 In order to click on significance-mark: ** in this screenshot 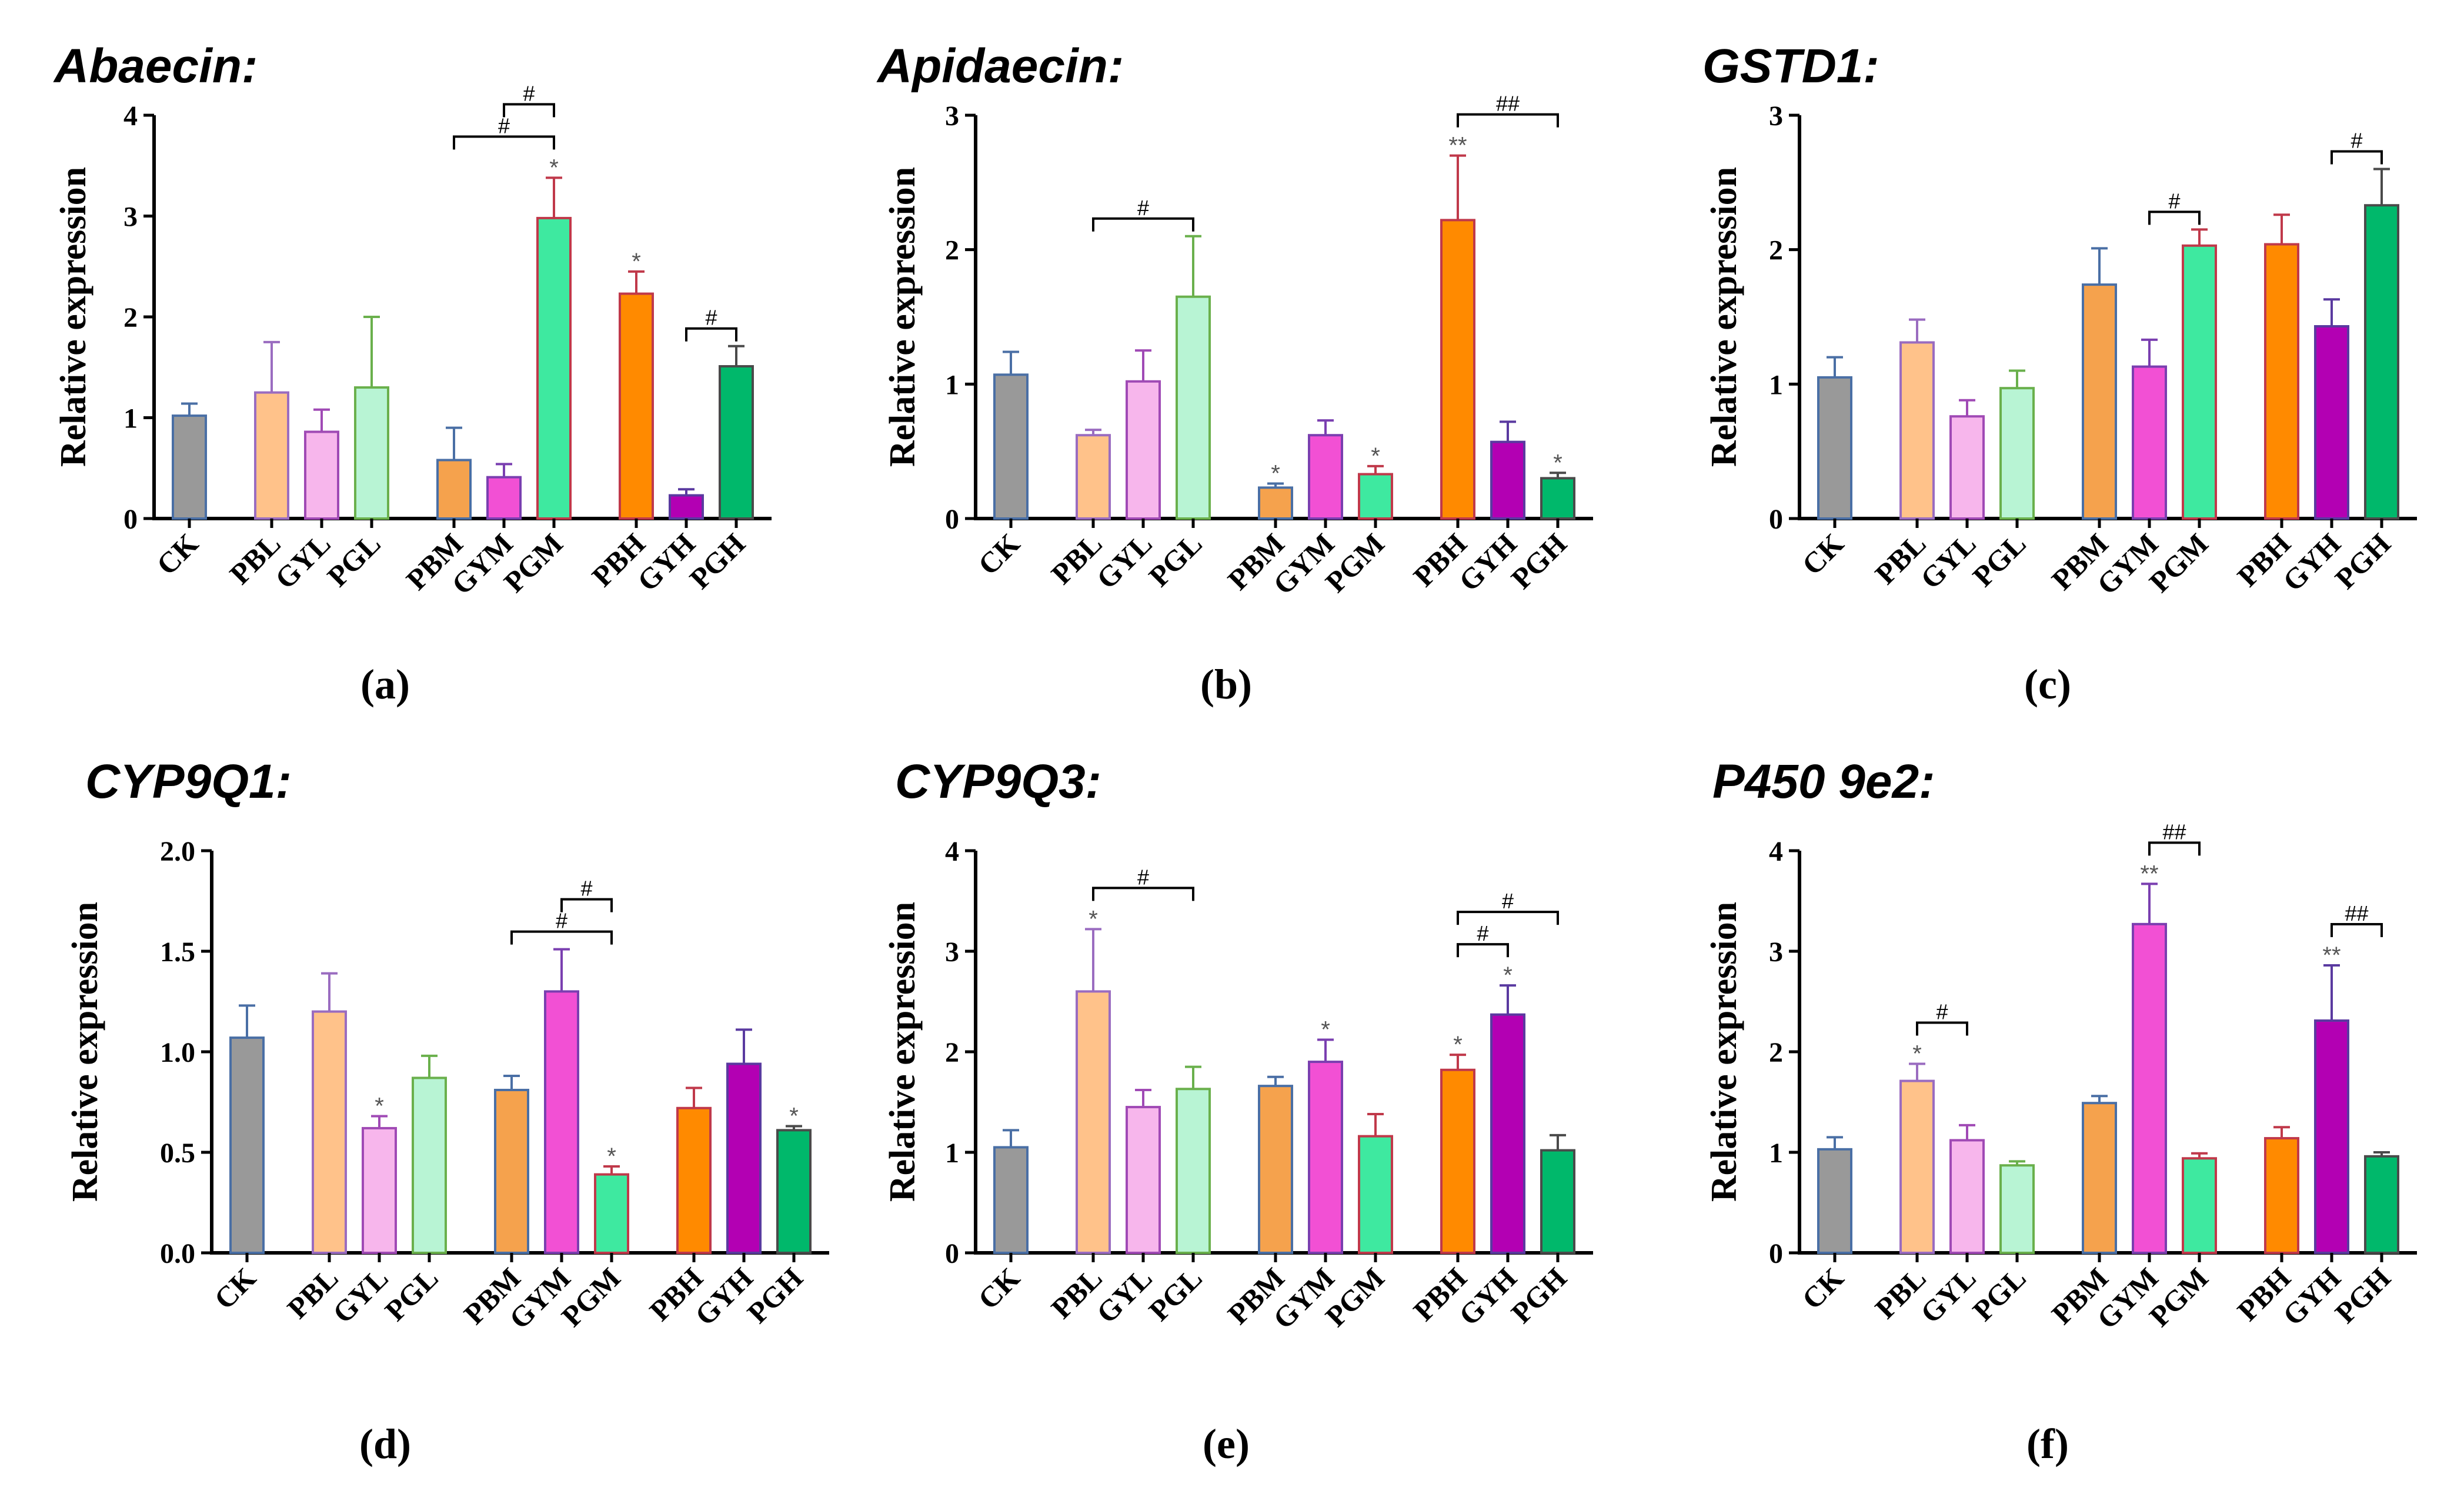, I will do `click(2149, 874)`.